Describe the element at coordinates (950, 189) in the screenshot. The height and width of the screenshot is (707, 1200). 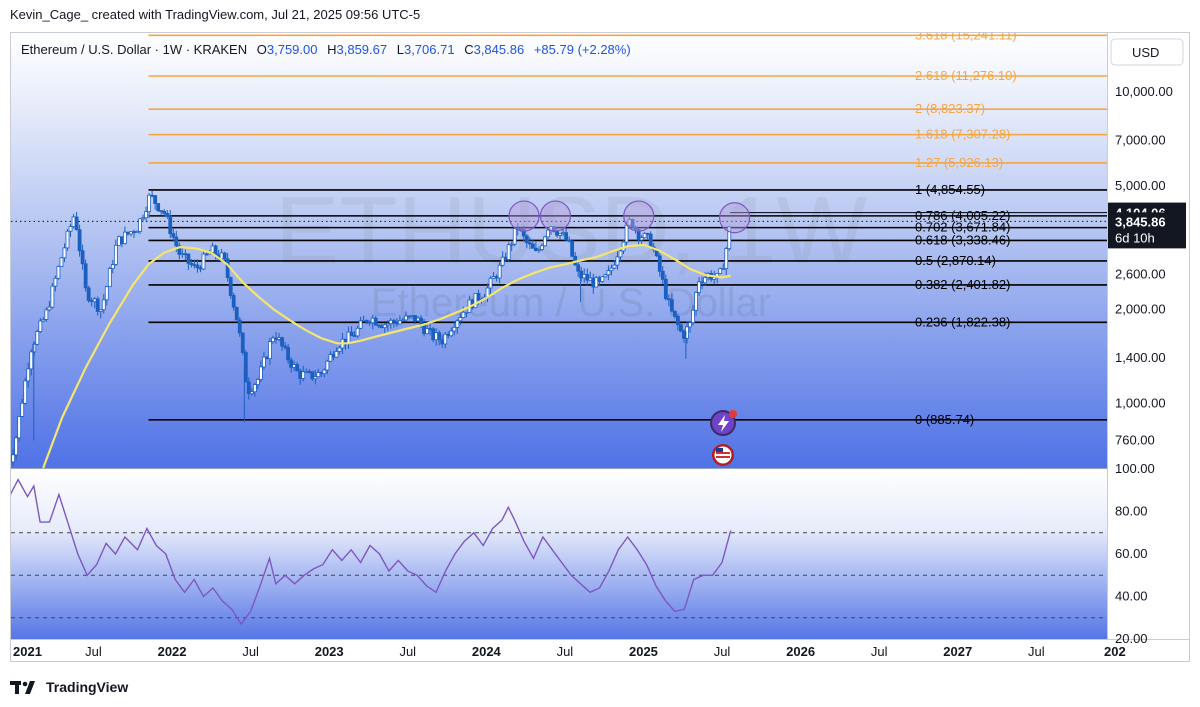
I see `fib-label-1: 1 (4,854.55)` at that location.